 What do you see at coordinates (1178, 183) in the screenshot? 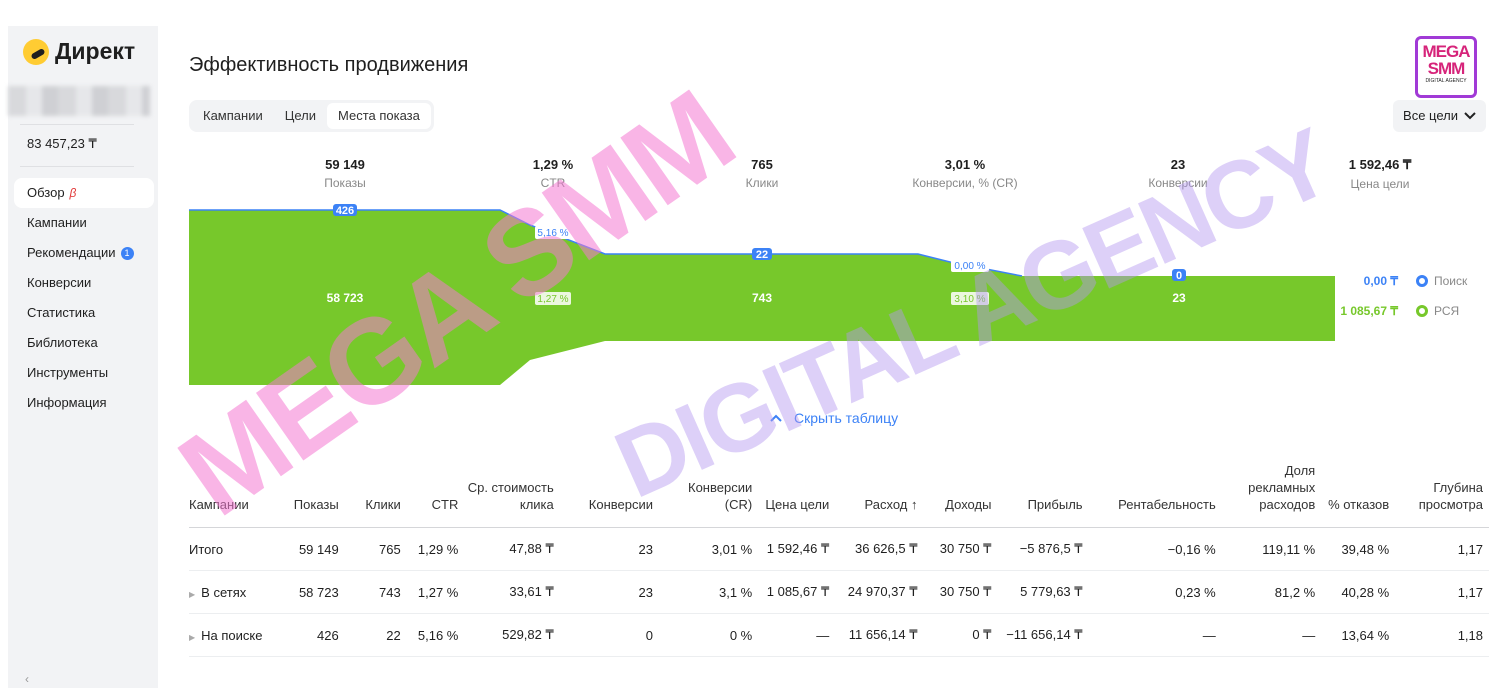
I see `metric-label: Конверсии` at bounding box center [1178, 183].